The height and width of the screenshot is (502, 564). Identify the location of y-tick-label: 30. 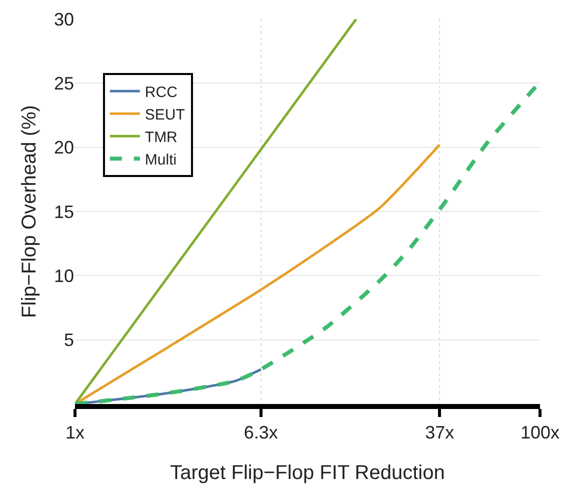
(64, 19).